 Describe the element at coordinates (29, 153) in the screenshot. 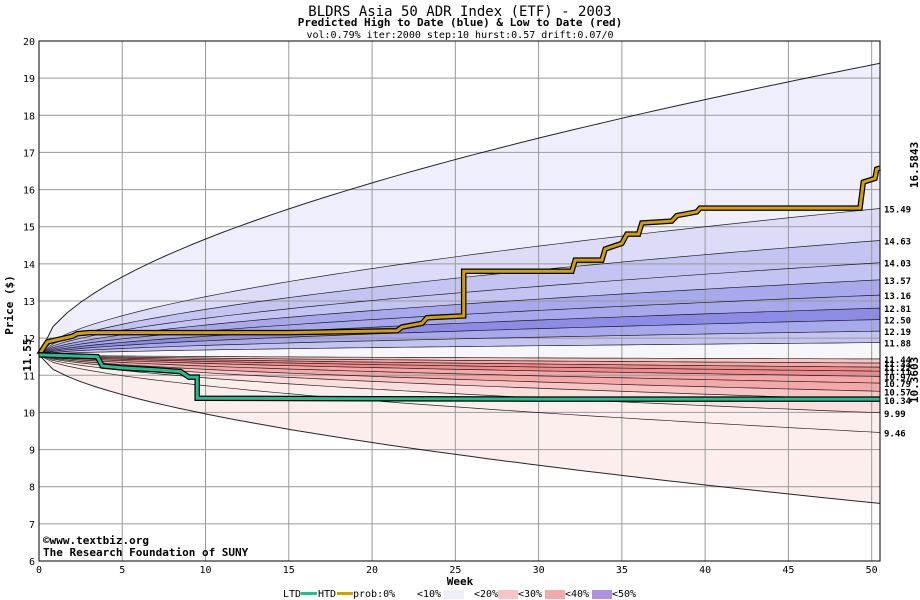

I see `y-tick-label: 17` at that location.